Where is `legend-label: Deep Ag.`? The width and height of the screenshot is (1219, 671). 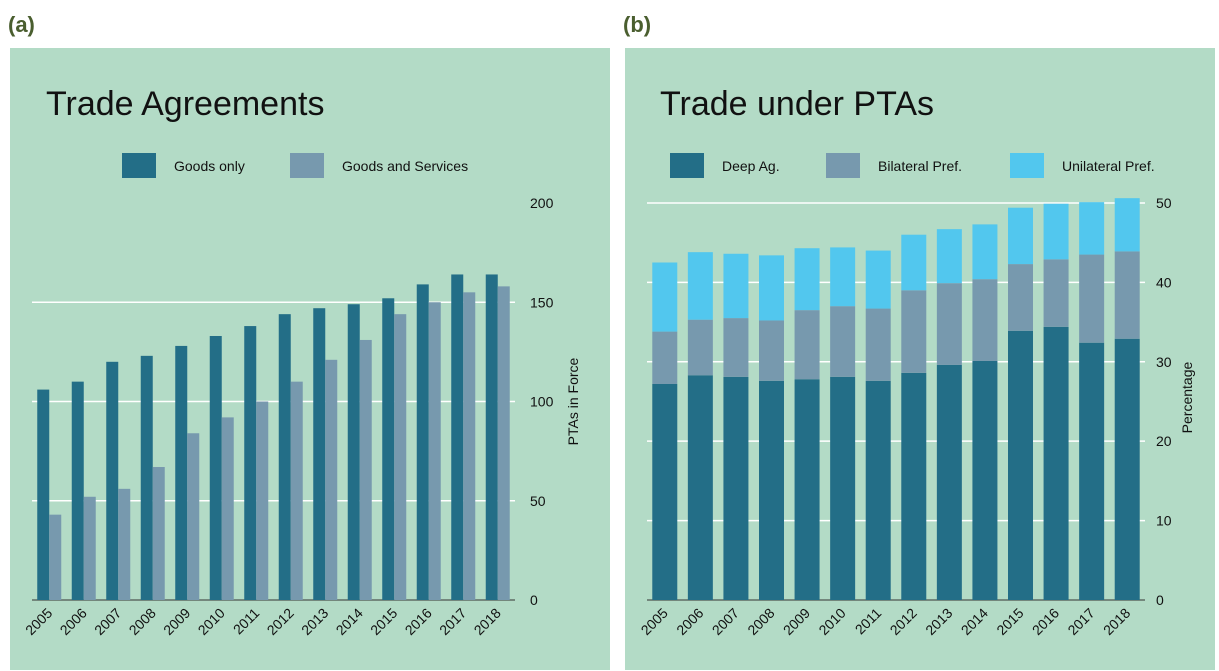 legend-label: Deep Ag. is located at coordinates (751, 166).